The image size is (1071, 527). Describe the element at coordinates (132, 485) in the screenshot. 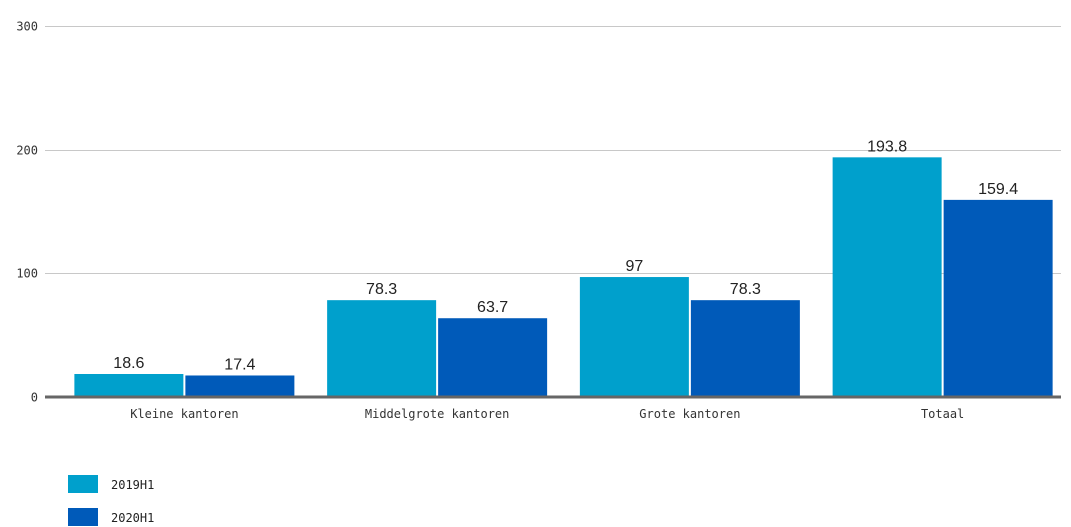

I see `legend-label: 2019H1` at that location.